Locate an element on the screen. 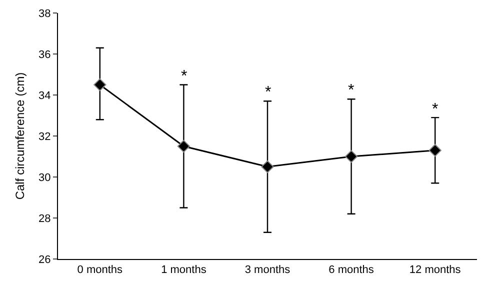 Image resolution: width=485 pixels, height=289 pixels. y-axis-title: Calf circumference (cm) is located at coordinates (20, 136).